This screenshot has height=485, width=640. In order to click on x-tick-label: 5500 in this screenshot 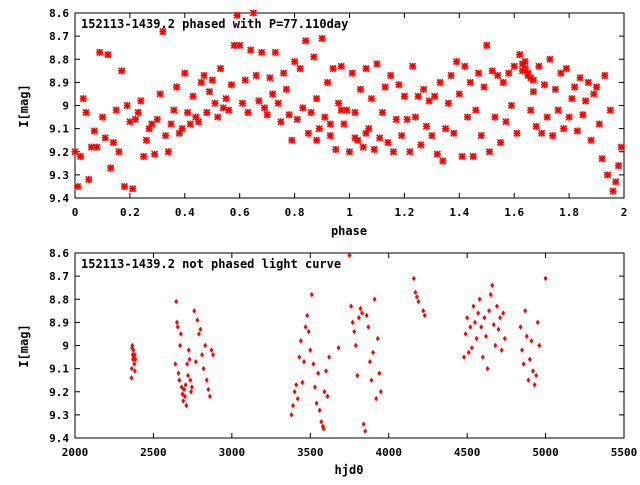, I will do `click(624, 452)`.